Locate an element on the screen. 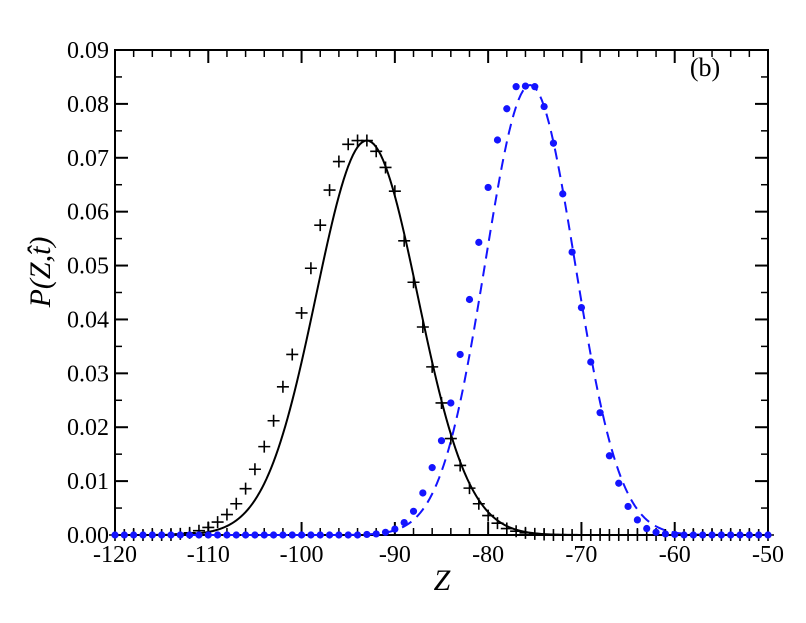 This screenshot has height=623, width=806. x-tick-label: -70 is located at coordinates (581, 555).